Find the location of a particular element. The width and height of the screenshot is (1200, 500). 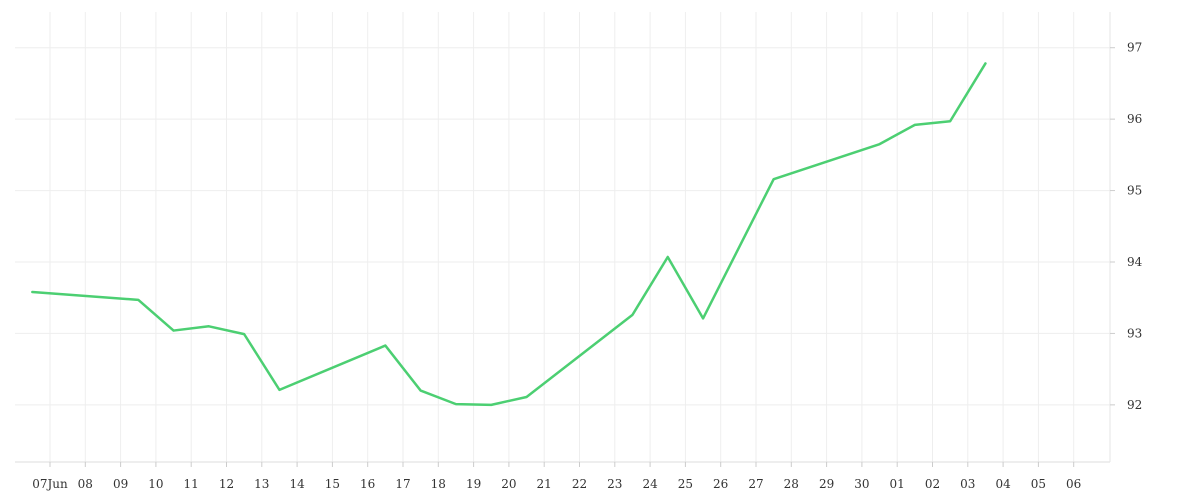

x-tick-label: 20 is located at coordinates (508, 484).